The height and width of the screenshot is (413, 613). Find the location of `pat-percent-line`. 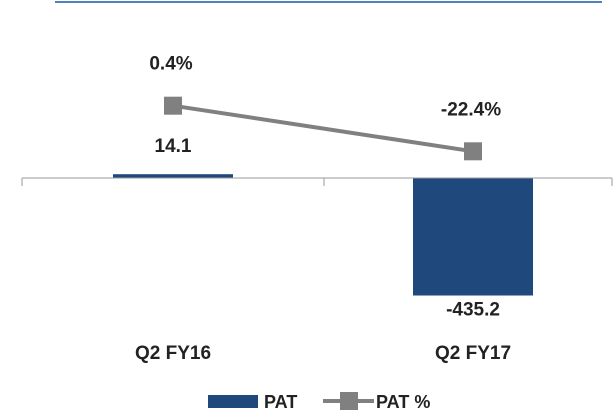

pat-percent-line is located at coordinates (323, 128).